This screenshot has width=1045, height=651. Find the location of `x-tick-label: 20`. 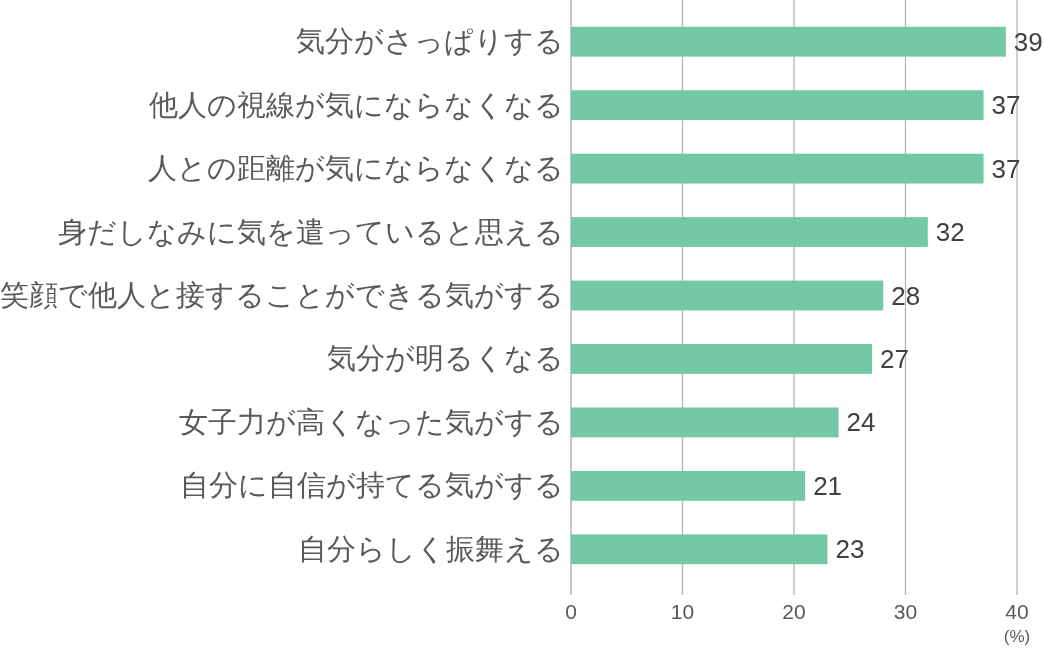

x-tick-label: 20 is located at coordinates (794, 611).